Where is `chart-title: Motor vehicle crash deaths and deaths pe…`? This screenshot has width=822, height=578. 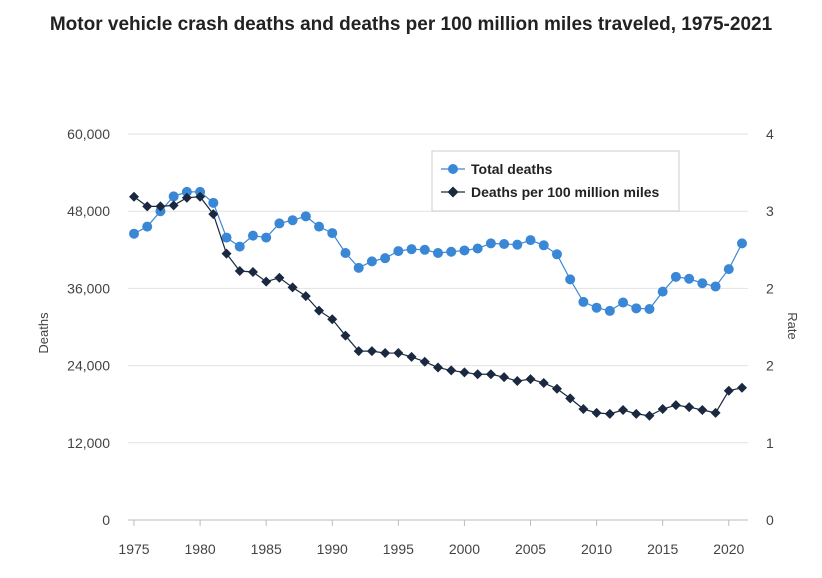 chart-title: Motor vehicle crash deaths and deaths pe… is located at coordinates (411, 24).